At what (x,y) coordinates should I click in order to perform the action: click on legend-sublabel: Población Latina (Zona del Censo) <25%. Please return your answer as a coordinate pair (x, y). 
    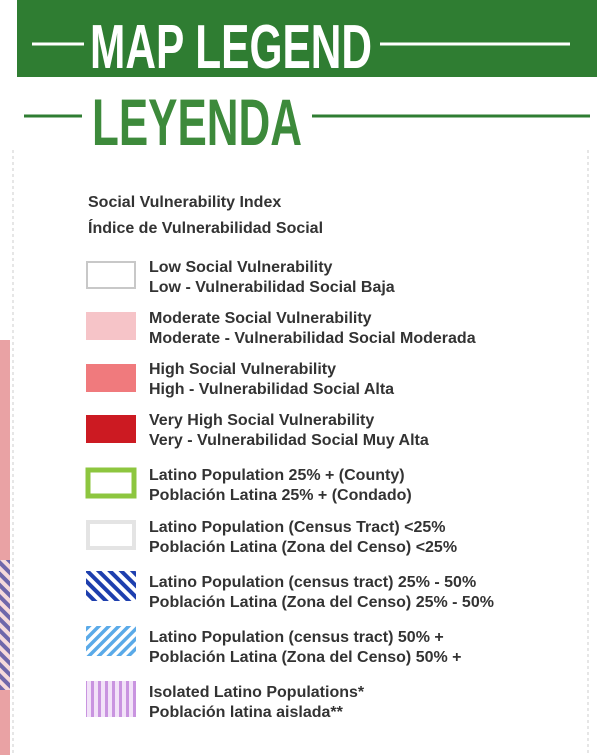
    Looking at the image, I should click on (303, 547).